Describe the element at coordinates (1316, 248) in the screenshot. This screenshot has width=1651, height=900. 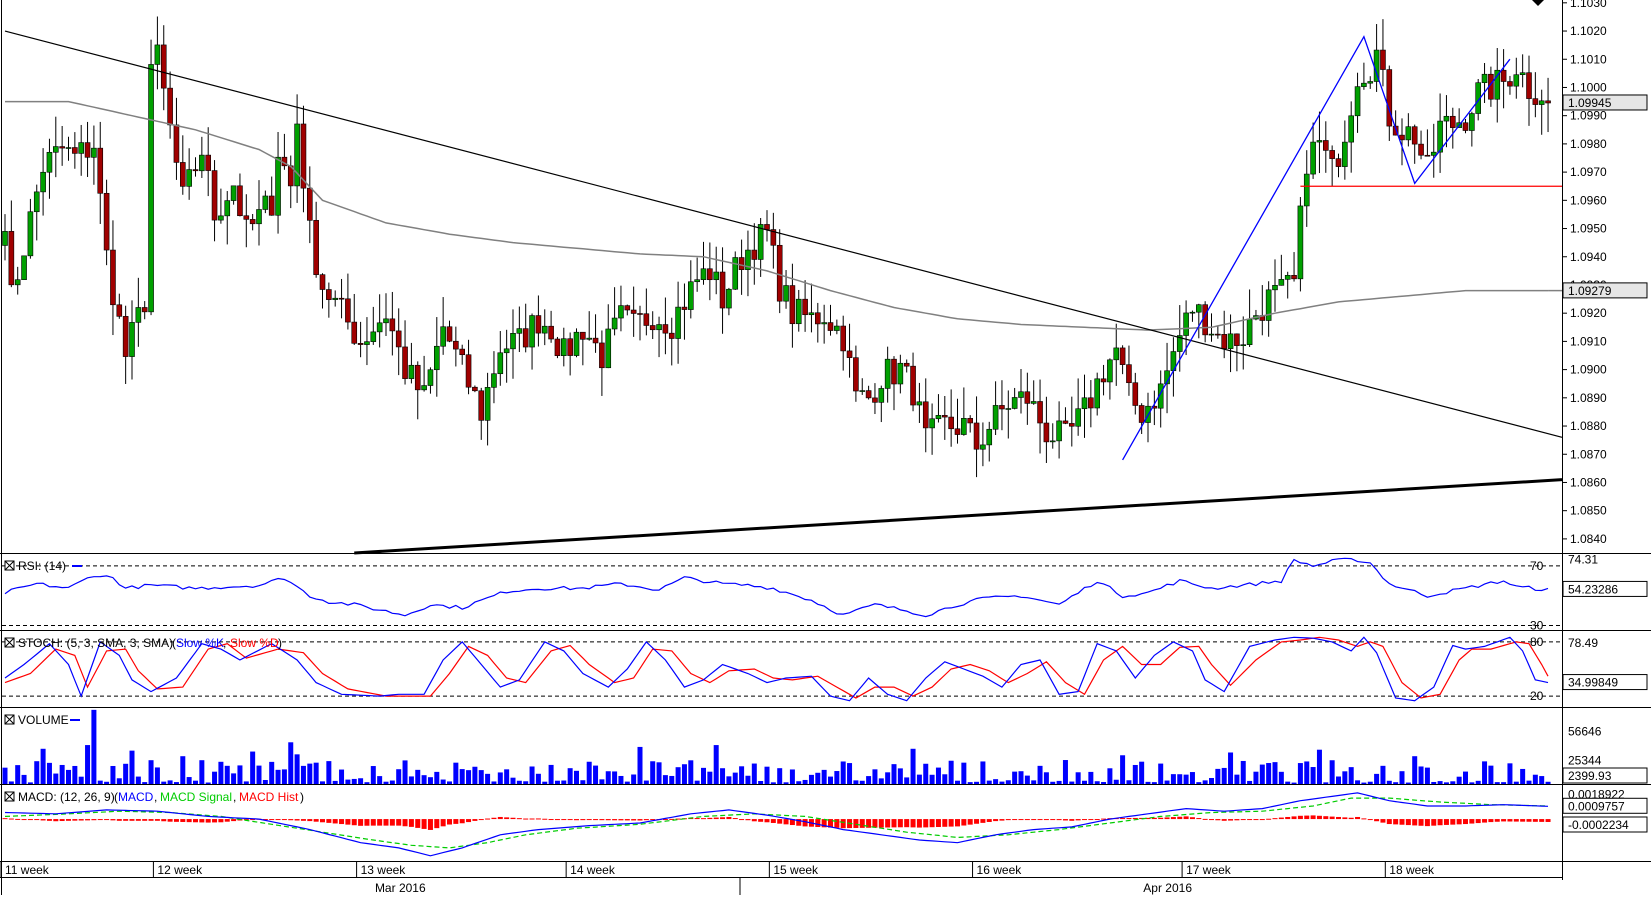
I see `pattern-lines` at that location.